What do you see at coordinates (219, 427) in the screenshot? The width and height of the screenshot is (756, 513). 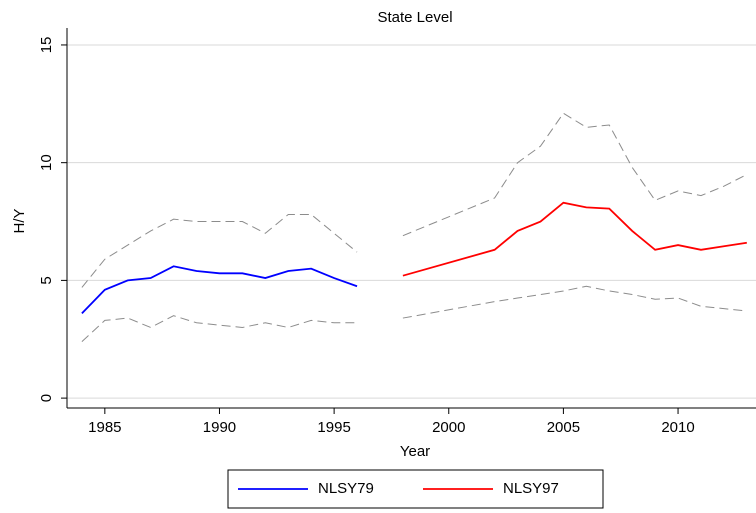 I see `x-tick-label: 1990` at bounding box center [219, 427].